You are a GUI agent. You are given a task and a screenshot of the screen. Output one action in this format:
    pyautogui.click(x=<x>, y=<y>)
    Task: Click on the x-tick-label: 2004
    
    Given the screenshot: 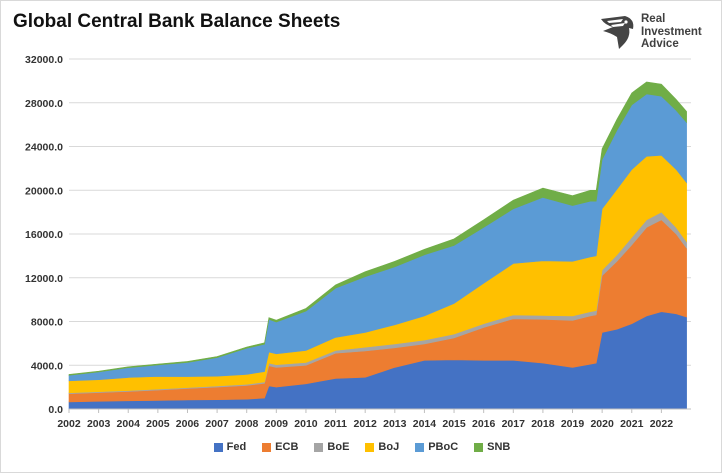 What is the action you would take?
    pyautogui.click(x=129, y=424)
    